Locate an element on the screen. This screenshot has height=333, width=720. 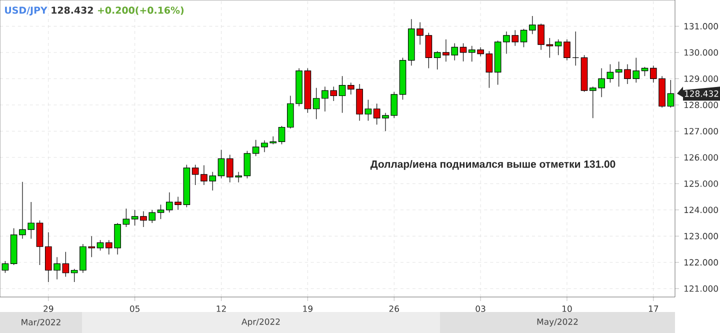
x-tick-label: 17 is located at coordinates (653, 309).